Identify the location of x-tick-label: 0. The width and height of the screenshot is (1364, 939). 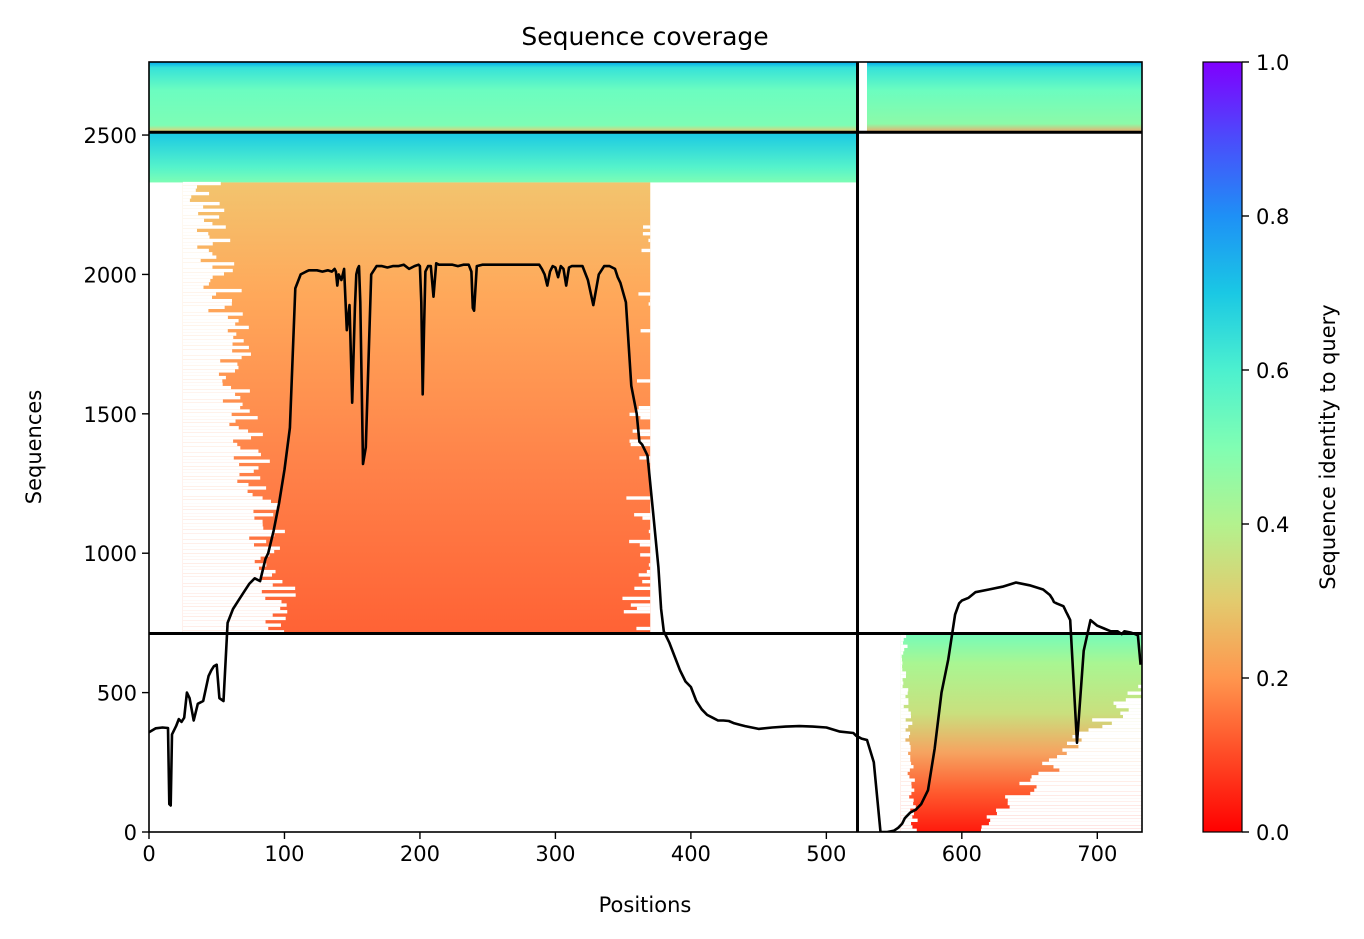
(148, 854).